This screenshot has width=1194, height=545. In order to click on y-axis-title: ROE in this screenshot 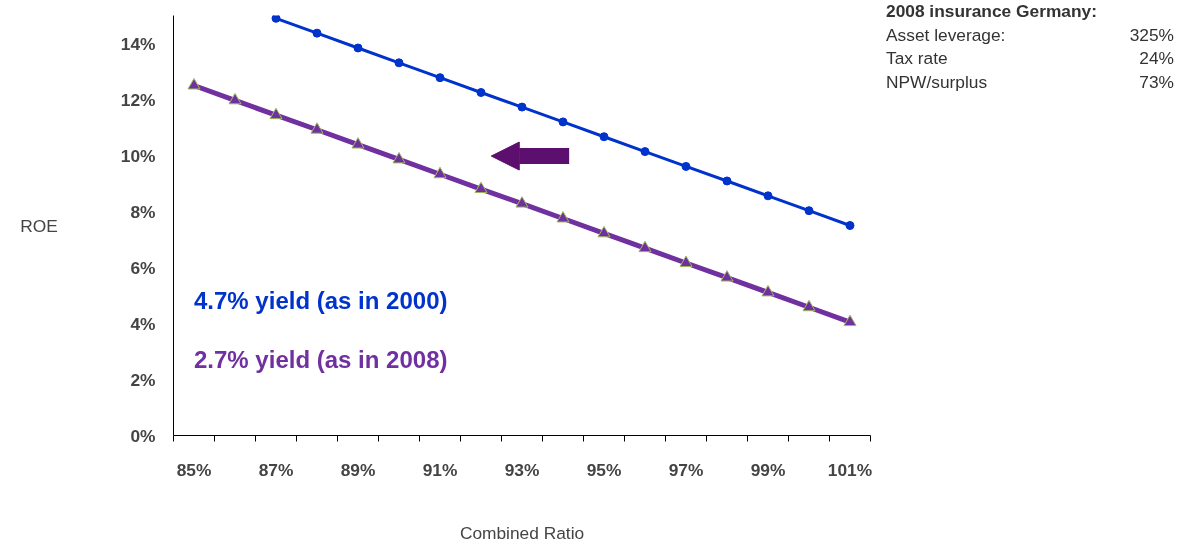, I will do `click(39, 225)`.